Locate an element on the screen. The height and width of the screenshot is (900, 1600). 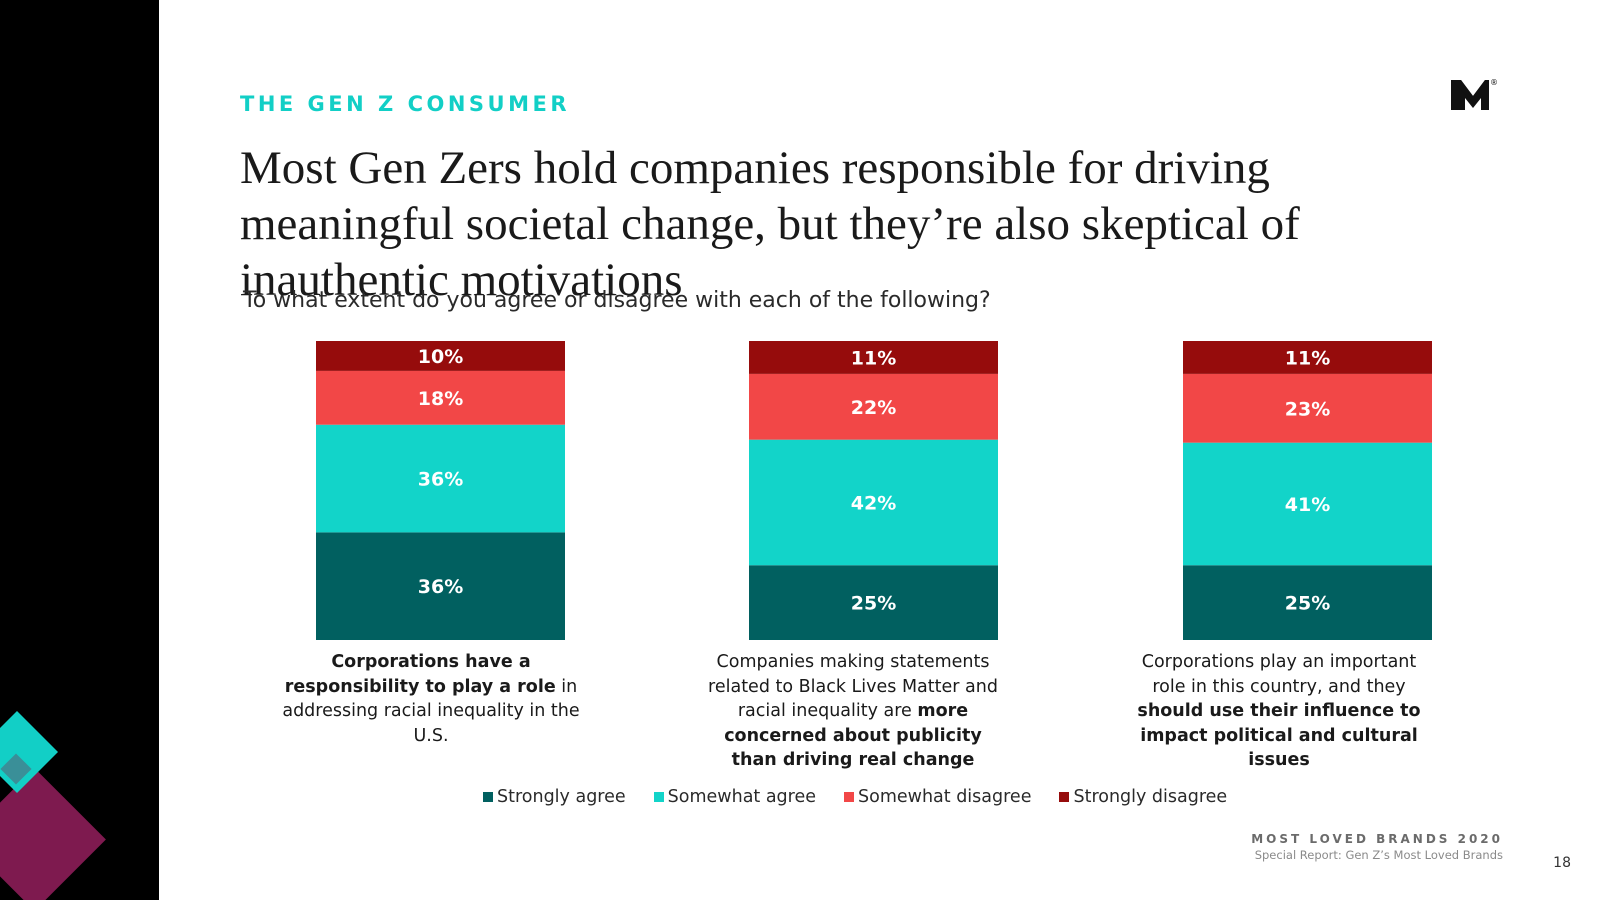
data-label-strongly-disagree-3: 11% is located at coordinates (1307, 358).